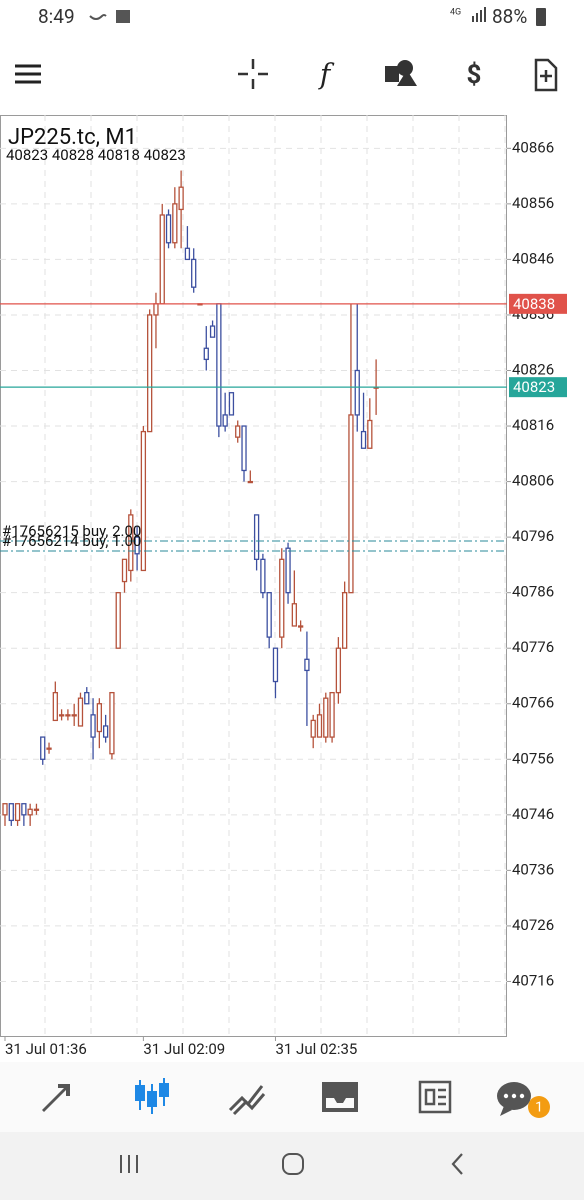 The image size is (584, 1200). Describe the element at coordinates (533, 592) in the screenshot. I see `y-tick-label: 40786` at that location.